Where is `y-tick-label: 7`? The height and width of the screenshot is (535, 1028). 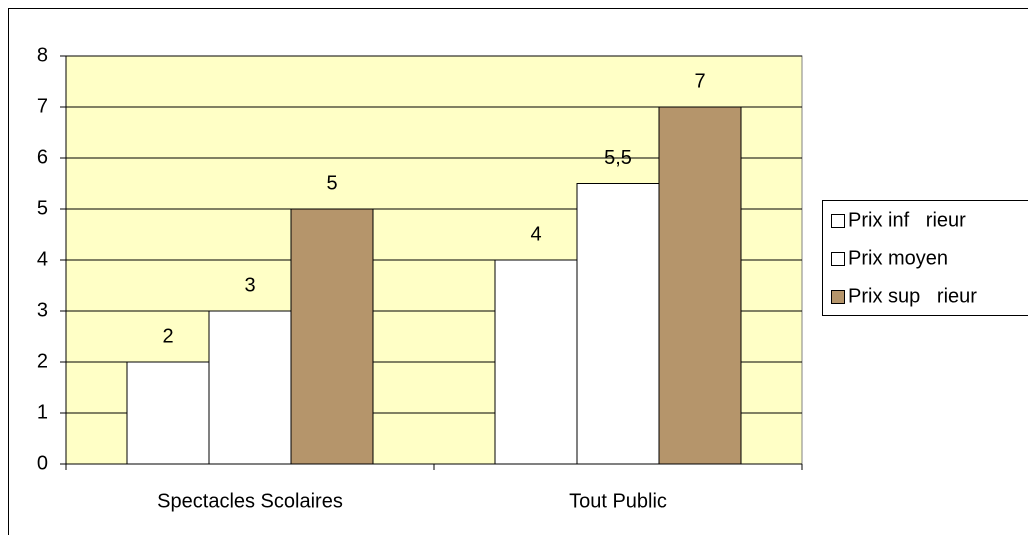
y-tick-label: 7 is located at coordinates (42, 106).